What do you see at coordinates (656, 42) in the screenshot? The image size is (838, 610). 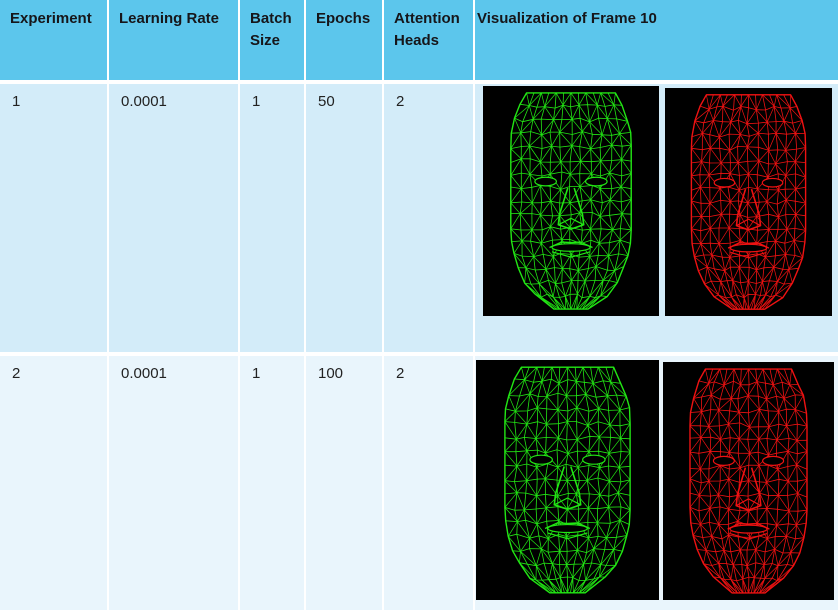 I see `header-visualization: Visualization of Frame 10` at bounding box center [656, 42].